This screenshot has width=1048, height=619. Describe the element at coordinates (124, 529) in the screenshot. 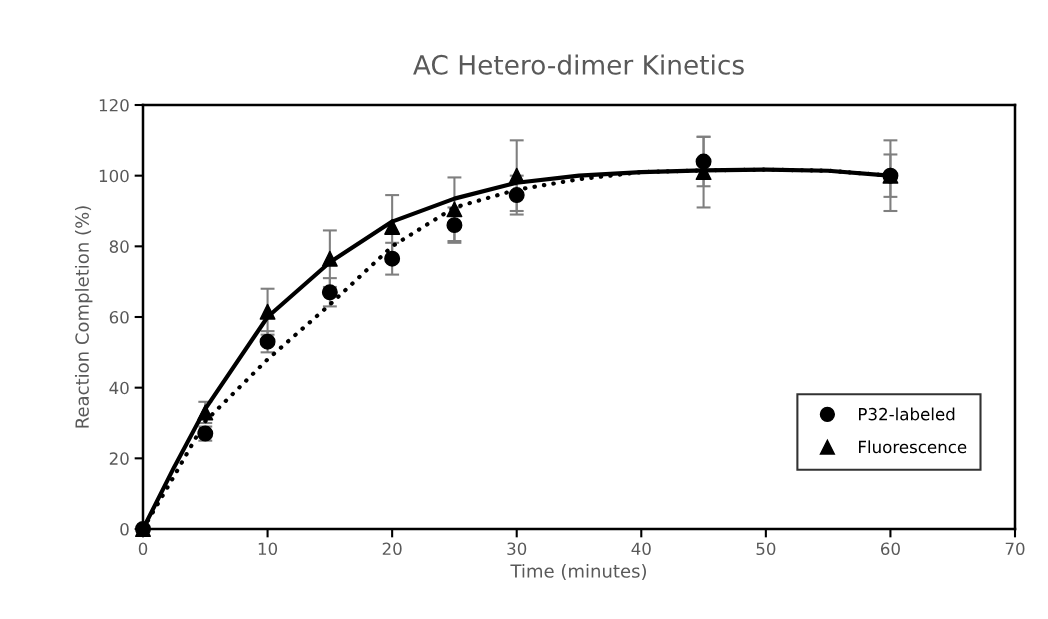

I see `y-tick-label: 0` at that location.